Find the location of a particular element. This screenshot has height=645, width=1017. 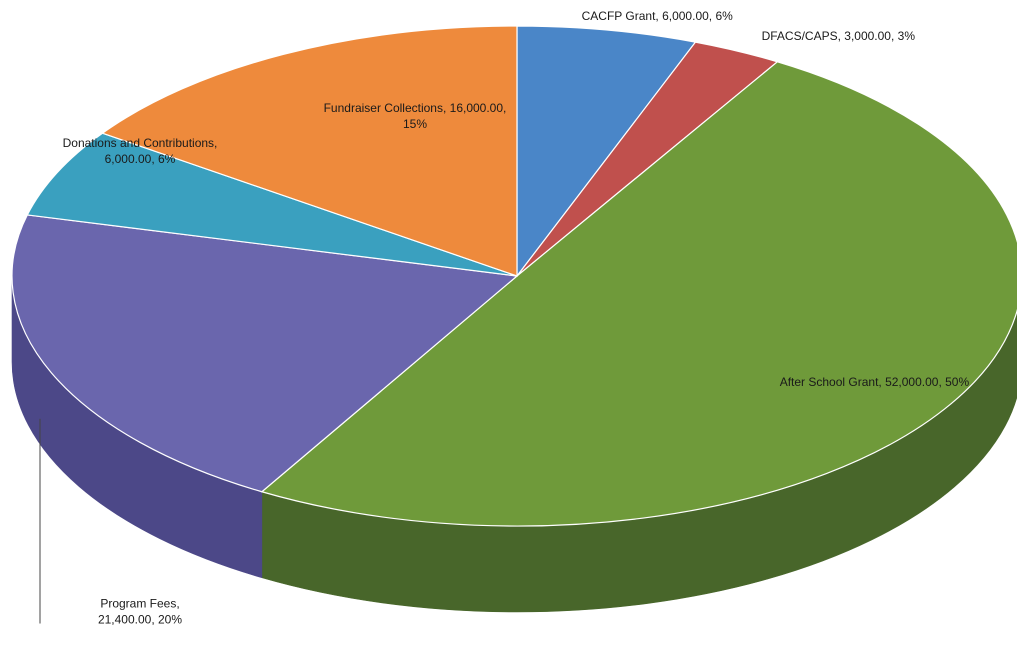

data-label-donations-and-contributions: Donations and Contributions, 6,000.00, 6% is located at coordinates (140, 151).